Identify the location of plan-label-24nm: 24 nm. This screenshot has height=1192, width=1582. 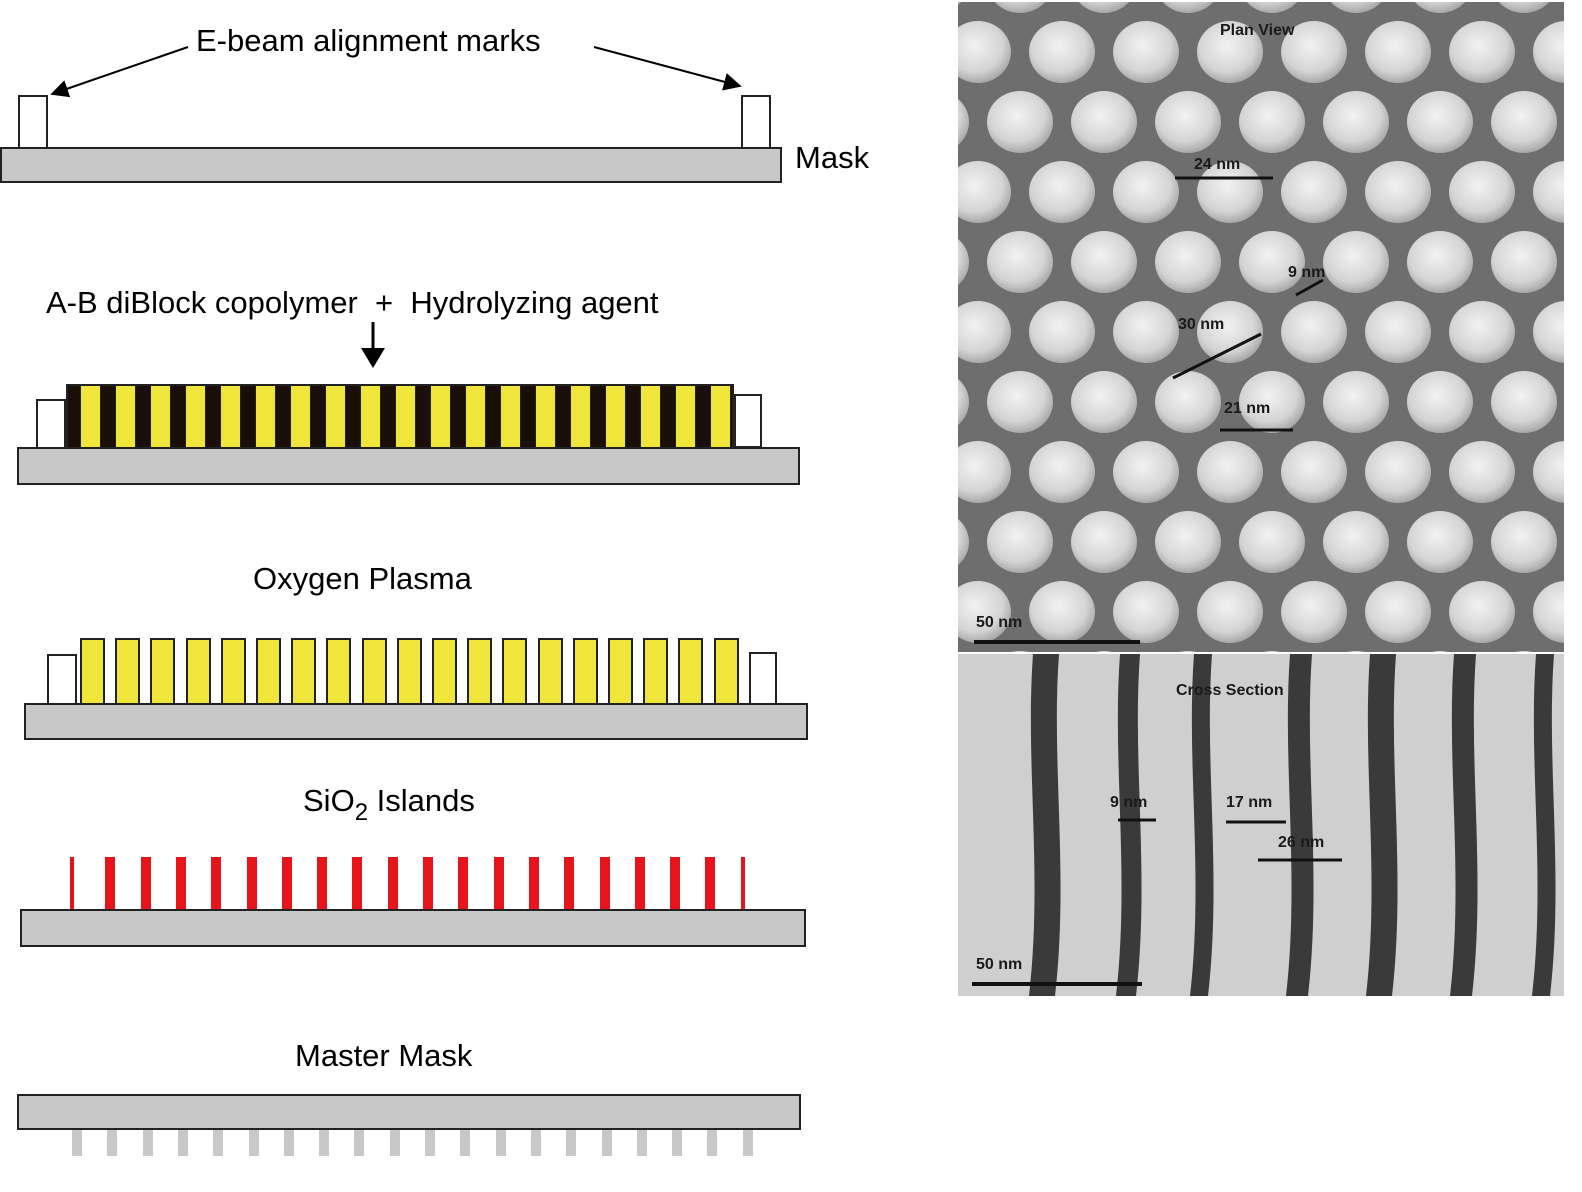
(1217, 164).